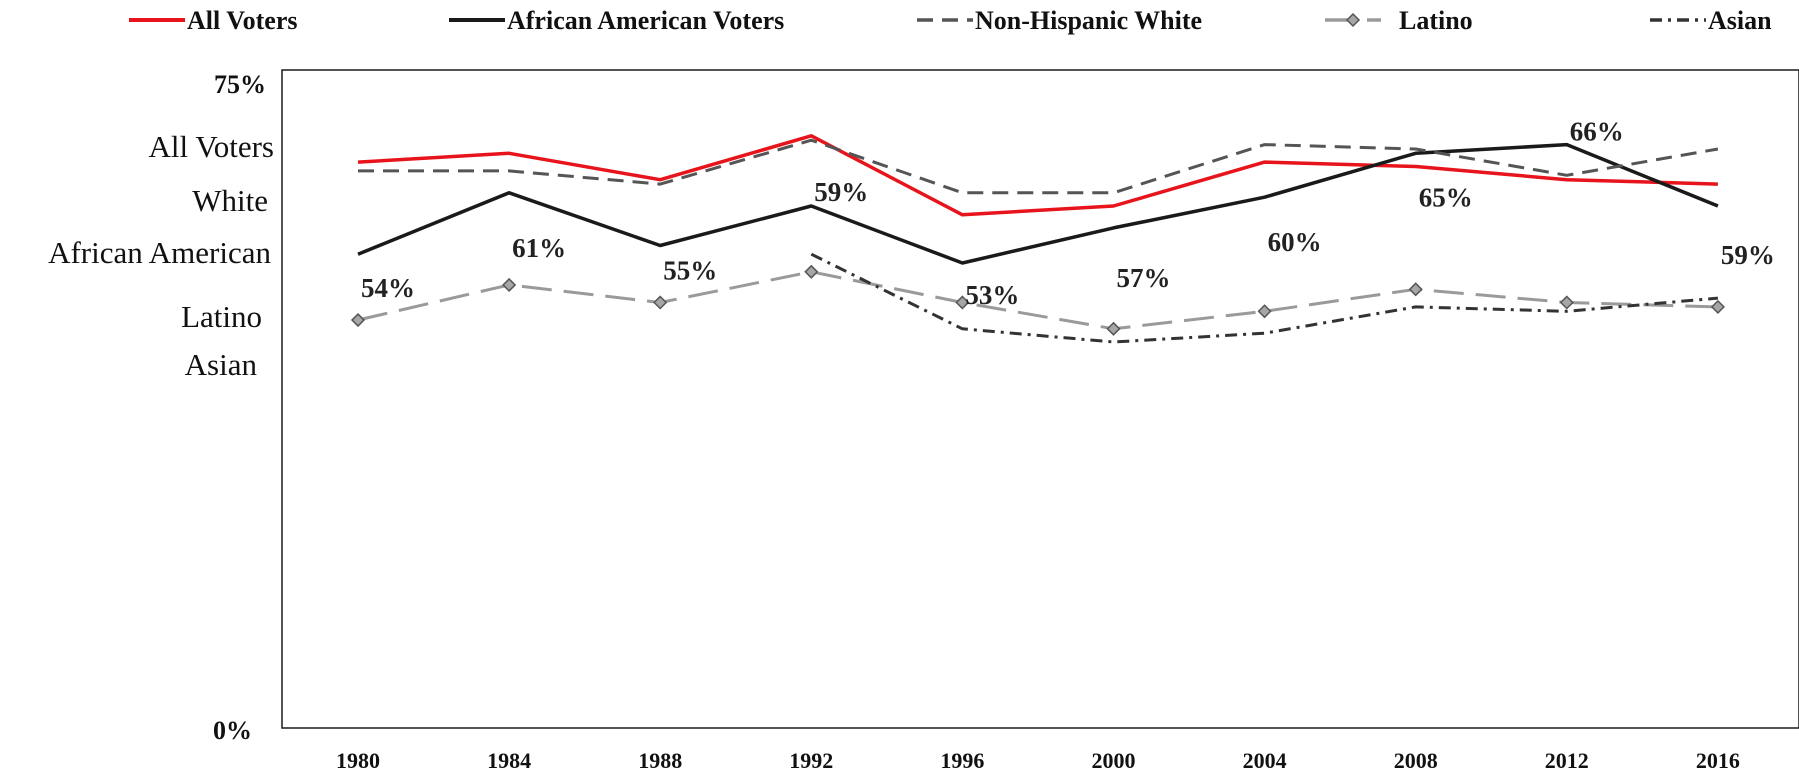 The height and width of the screenshot is (776, 1799). What do you see at coordinates (1436, 20) in the screenshot?
I see `legend-label-latino: Latino` at bounding box center [1436, 20].